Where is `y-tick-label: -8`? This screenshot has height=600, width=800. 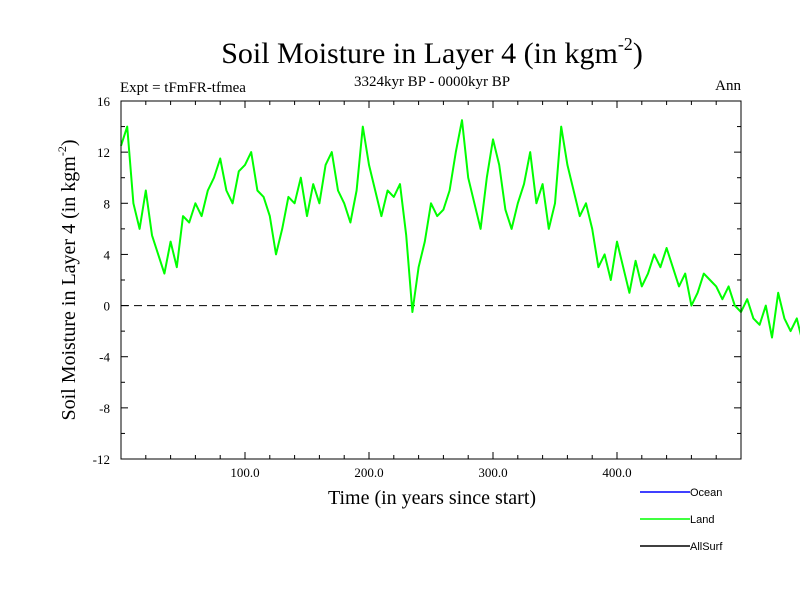 y-tick-label: -8 is located at coordinates (104, 408).